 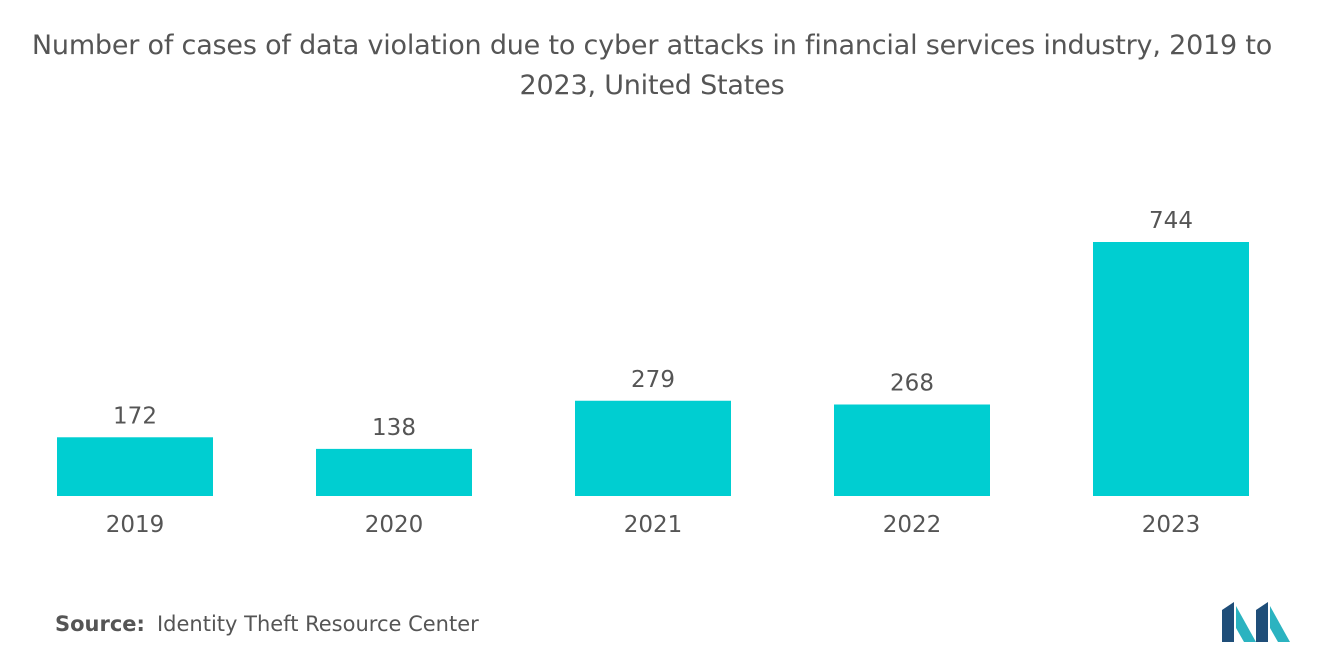 I want to click on value-label-2021: 279, so click(x=653, y=380).